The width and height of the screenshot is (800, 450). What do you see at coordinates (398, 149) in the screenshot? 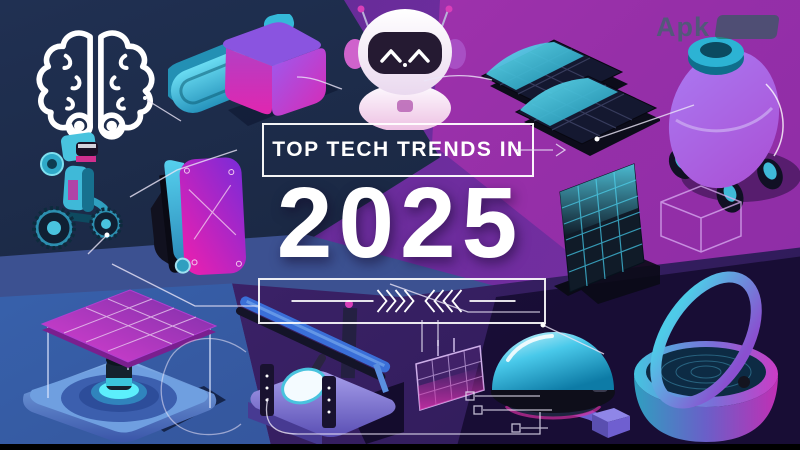
I see `title-kicker: TOP TECH TRENDS IN` at bounding box center [398, 149].